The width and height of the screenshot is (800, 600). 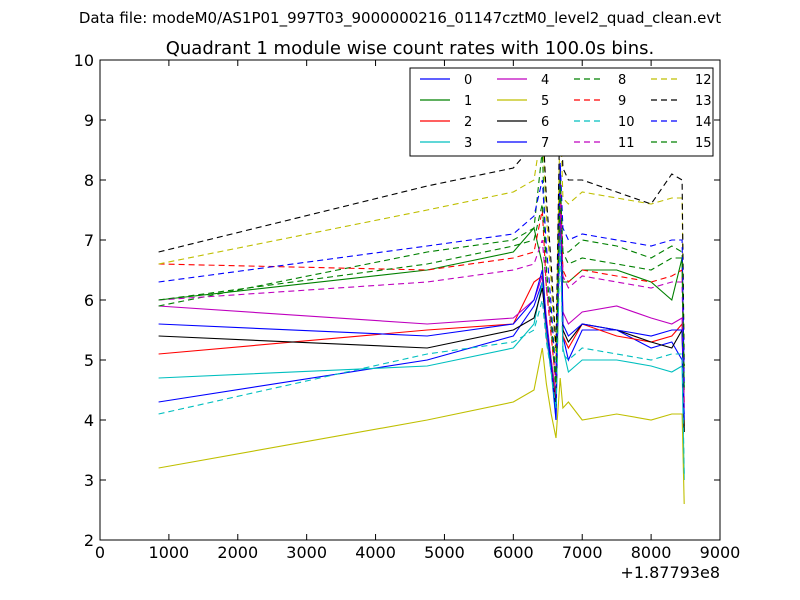 I want to click on y-tick-label: 7, so click(x=89, y=240).